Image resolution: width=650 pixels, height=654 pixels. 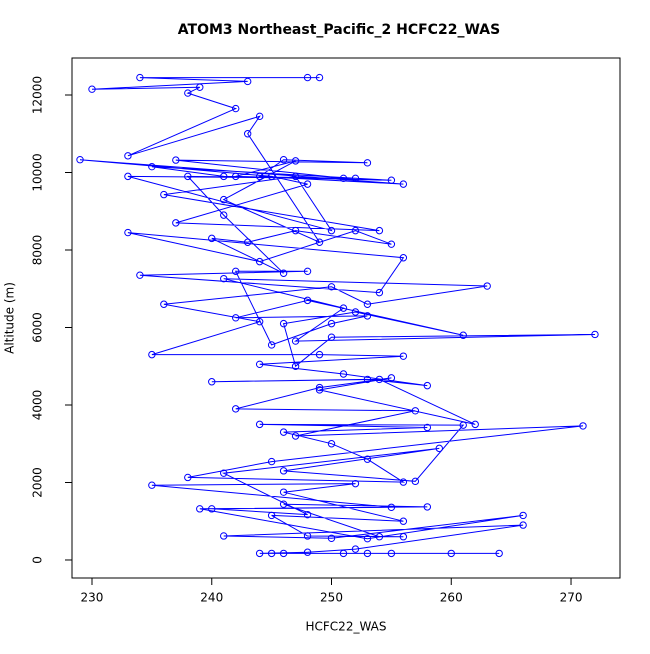 I want to click on x-tick-label: 250, so click(x=331, y=598).